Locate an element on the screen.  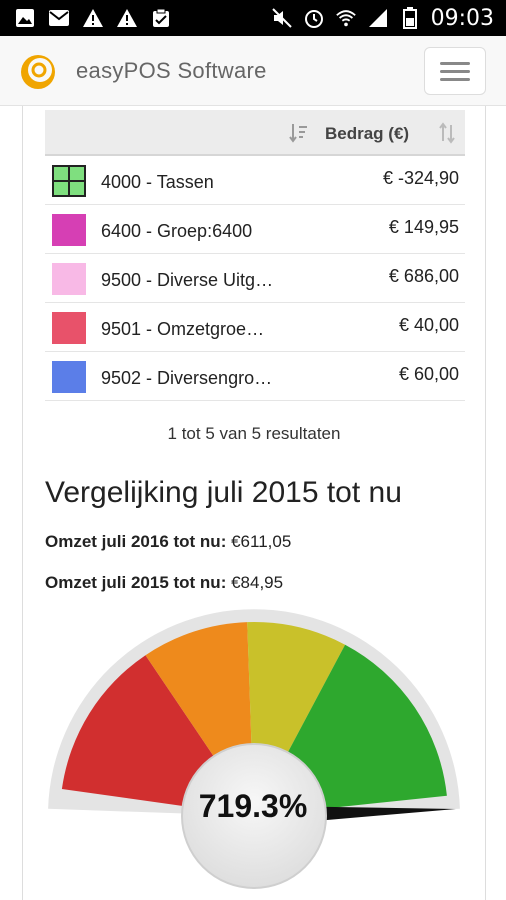
clock-time: 09:03 is located at coordinates (462, 18).